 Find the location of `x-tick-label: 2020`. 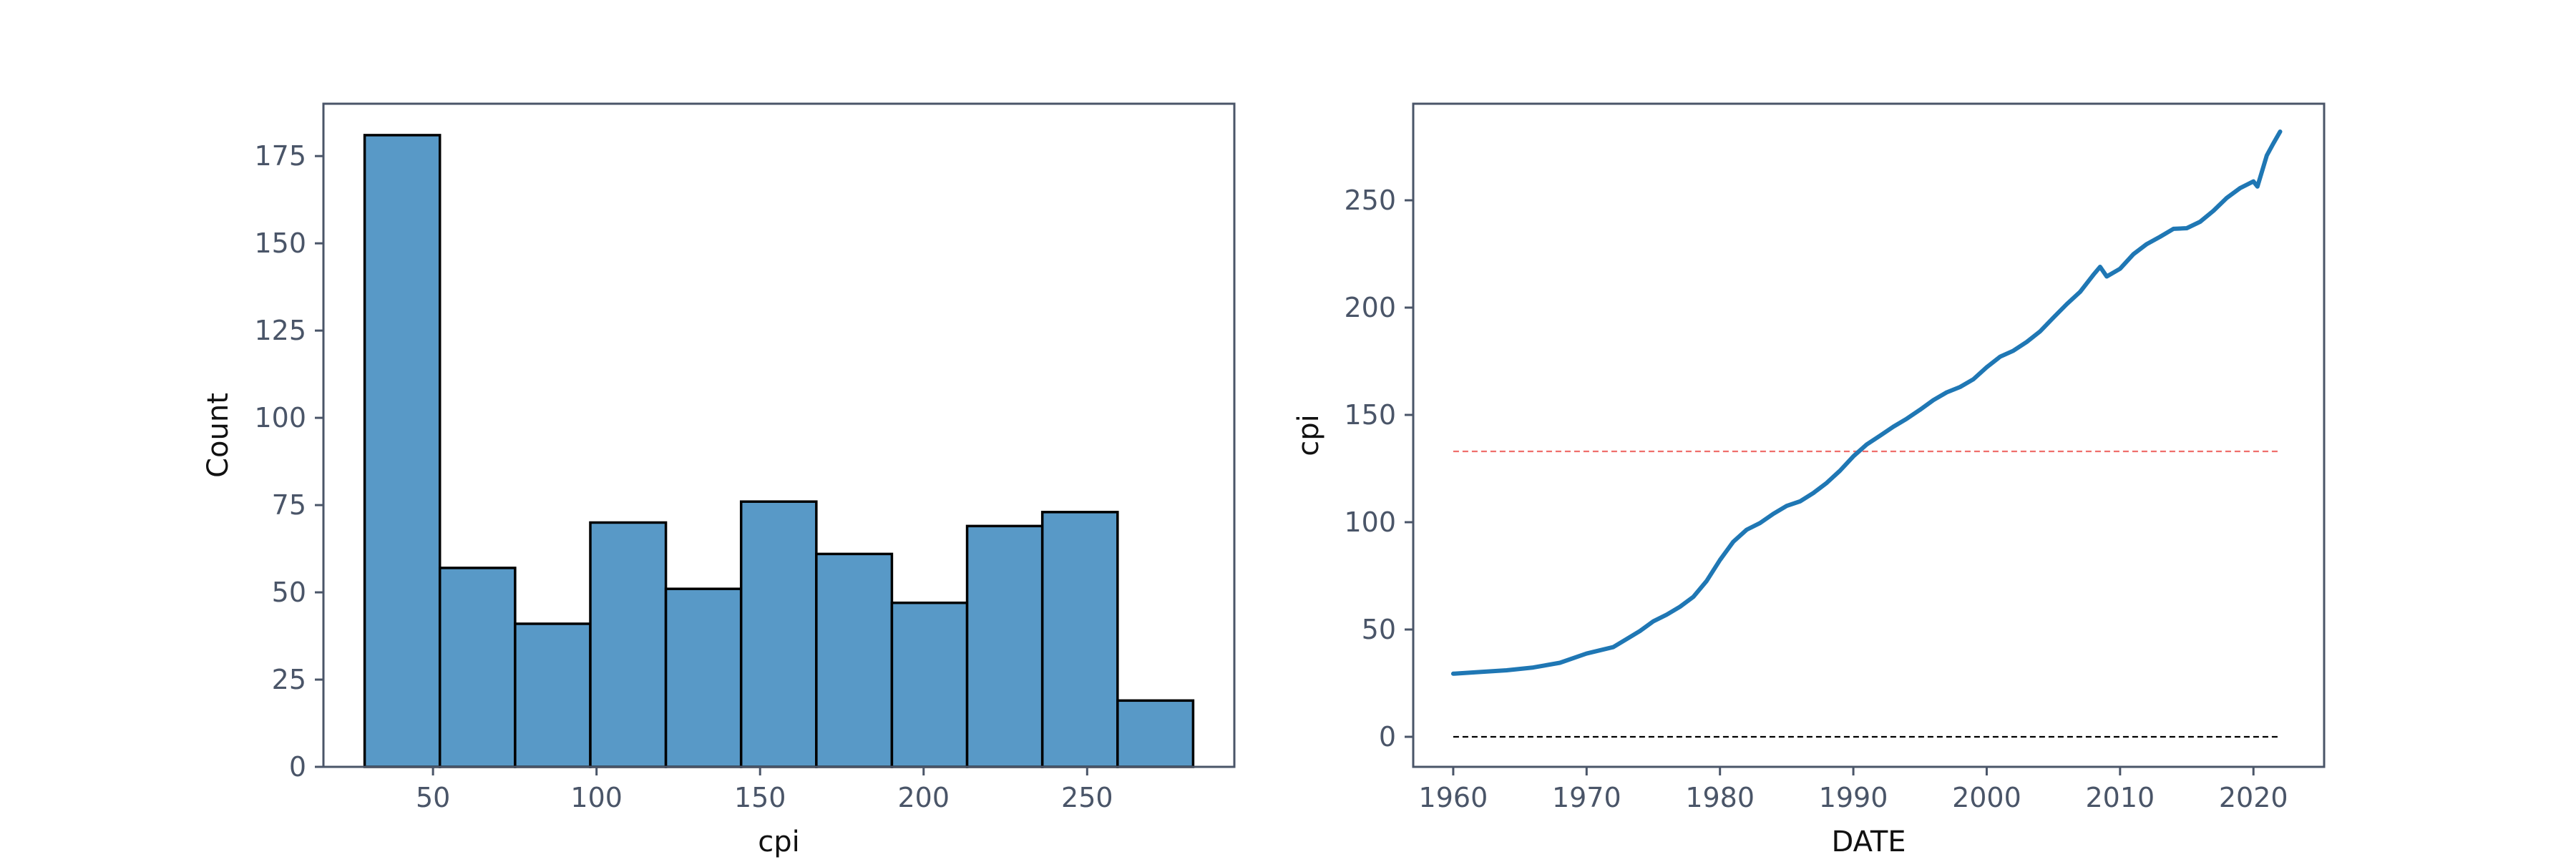

x-tick-label: 2020 is located at coordinates (2253, 798).